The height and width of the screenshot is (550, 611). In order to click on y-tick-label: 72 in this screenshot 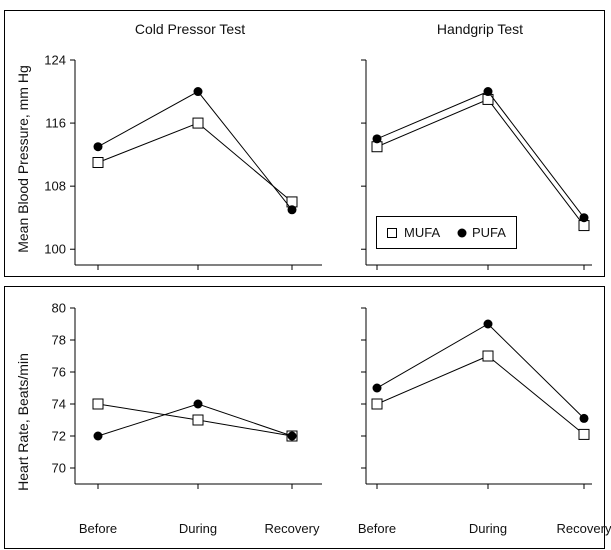, I will do `click(59, 436)`.